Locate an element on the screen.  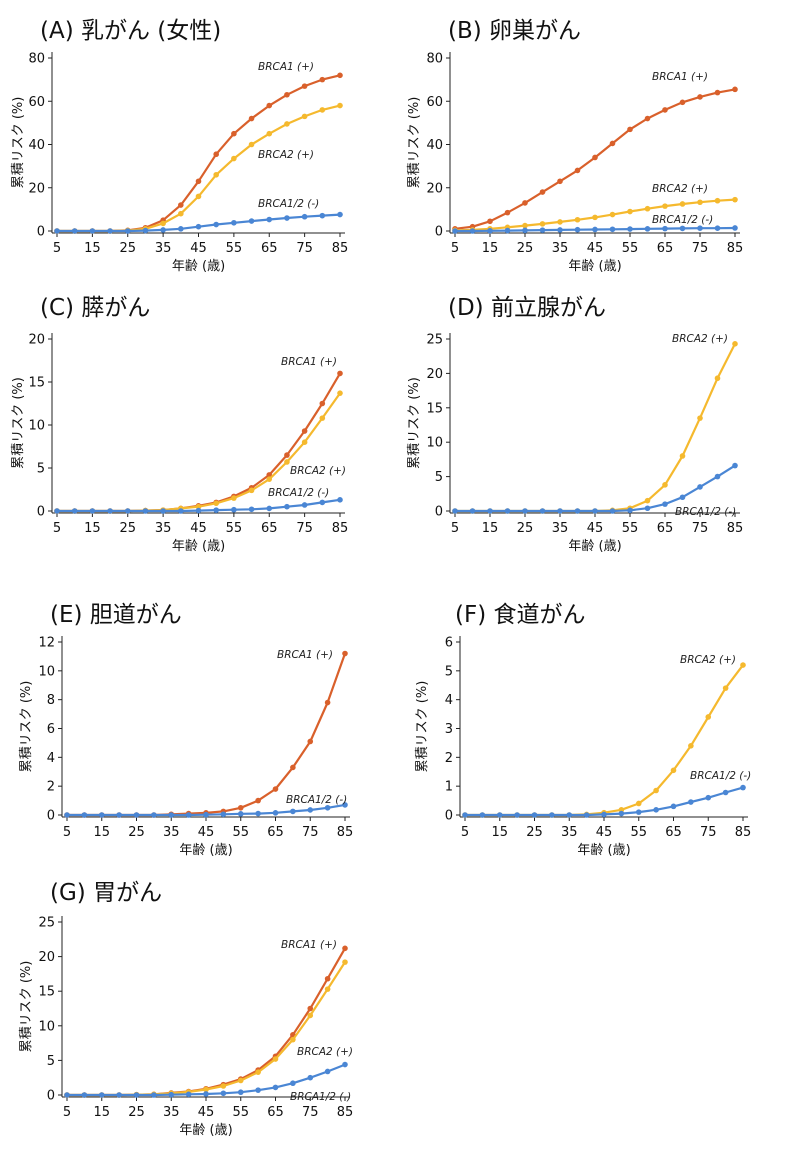
chart-title: (G) 胃がん is located at coordinates (106, 893).